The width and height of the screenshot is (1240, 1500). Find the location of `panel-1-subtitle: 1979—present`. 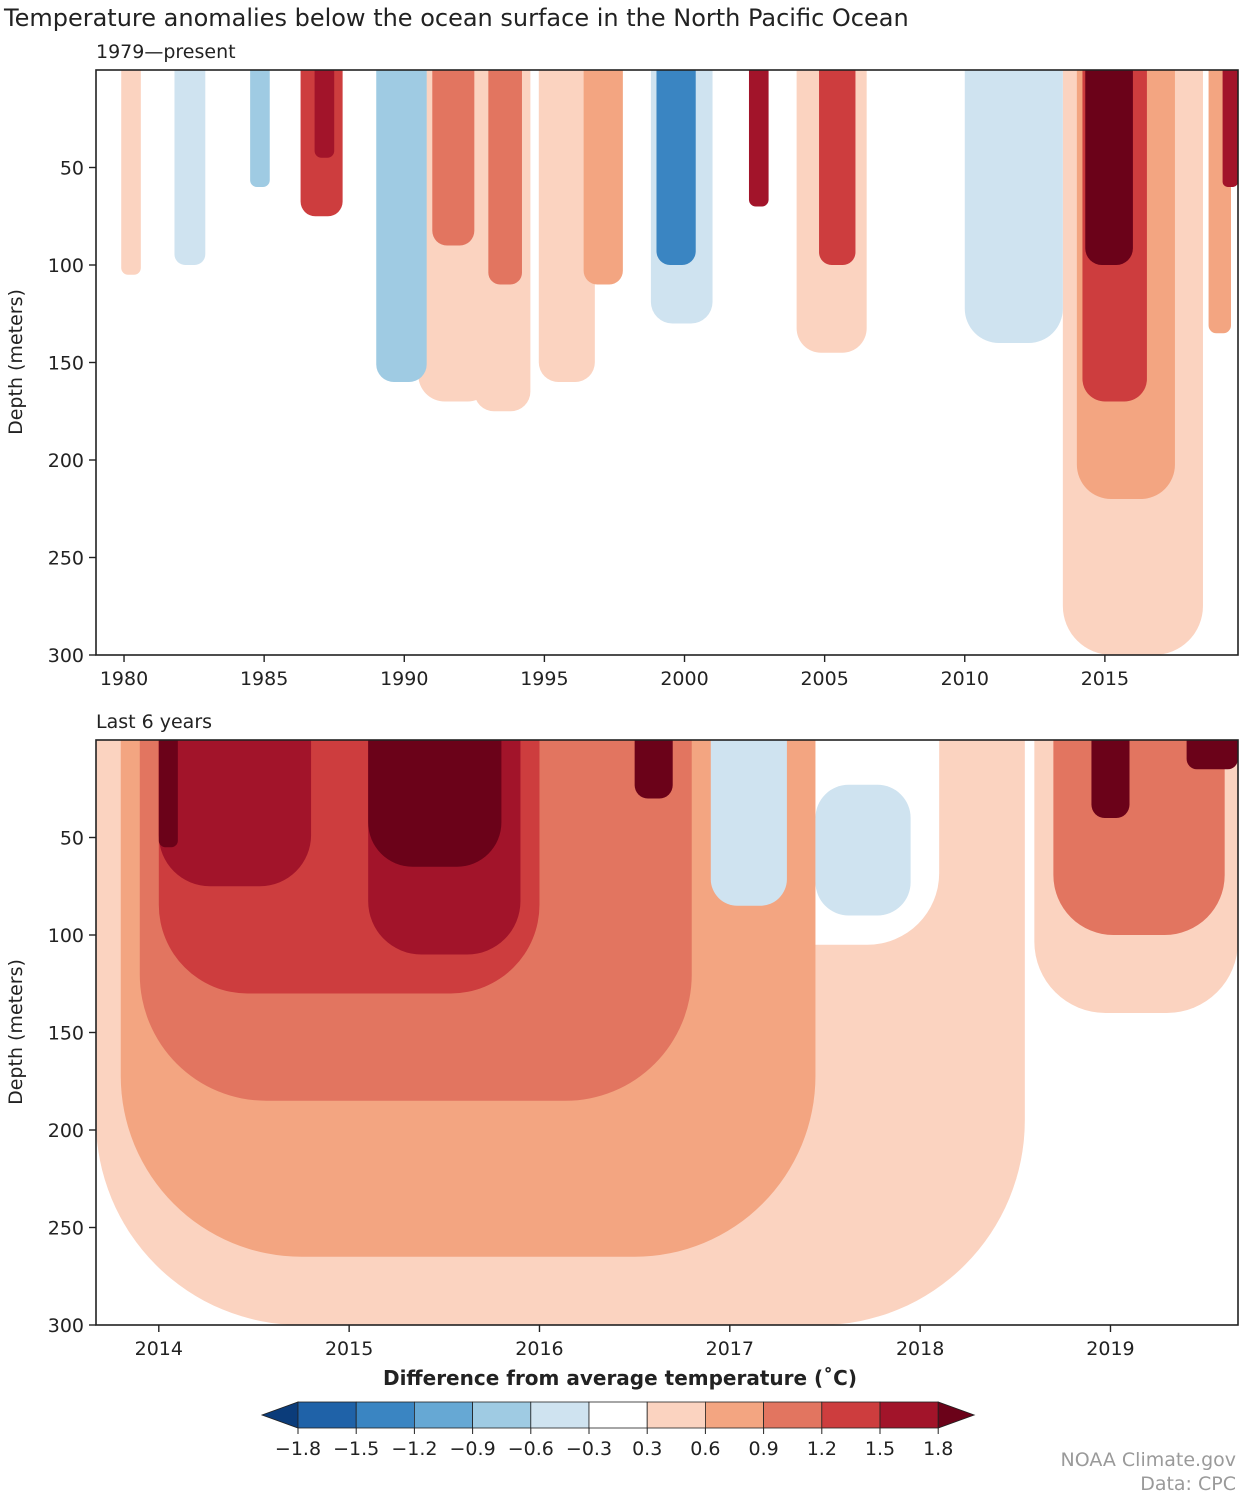

panel-1-subtitle: 1979—present is located at coordinates (166, 52).